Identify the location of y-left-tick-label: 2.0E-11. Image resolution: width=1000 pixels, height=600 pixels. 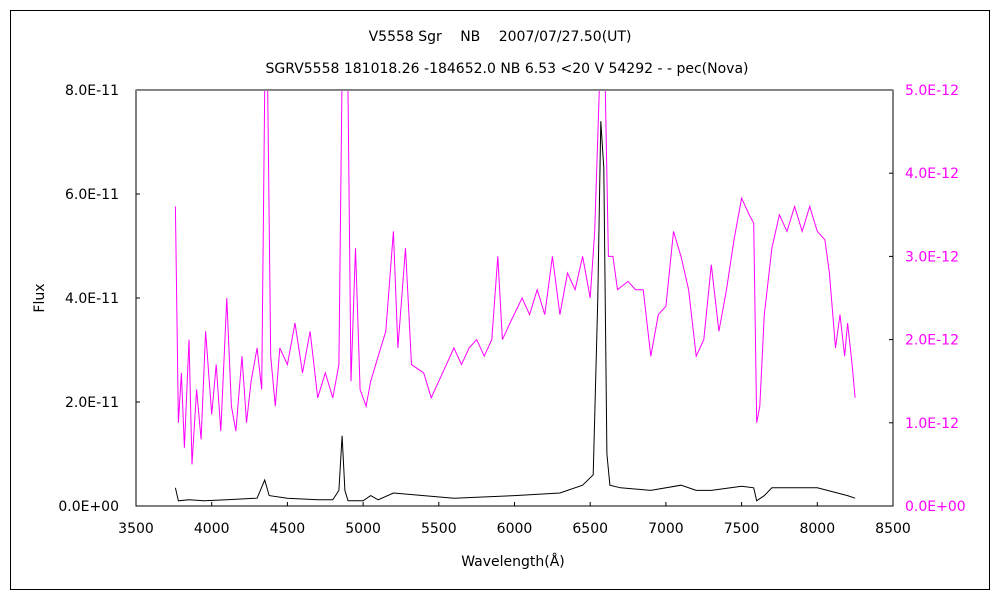
(92, 403).